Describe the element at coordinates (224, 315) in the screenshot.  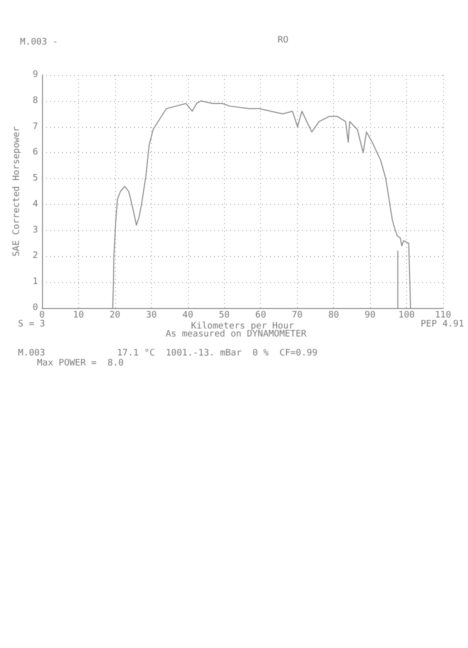
I see `x-tick-label: 50` at that location.